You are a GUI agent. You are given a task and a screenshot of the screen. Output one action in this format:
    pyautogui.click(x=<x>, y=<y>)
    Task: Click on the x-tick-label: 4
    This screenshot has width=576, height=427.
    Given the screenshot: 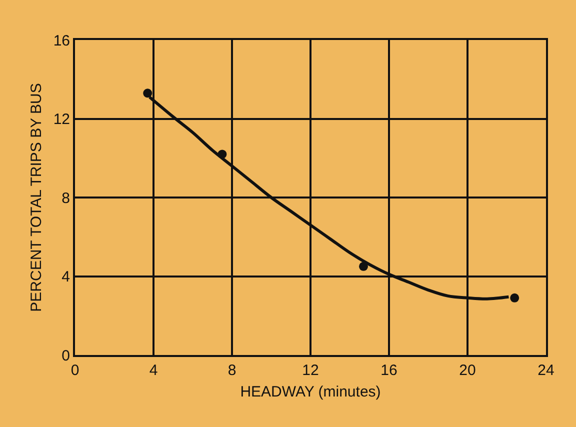 What is the action you would take?
    pyautogui.click(x=153, y=370)
    